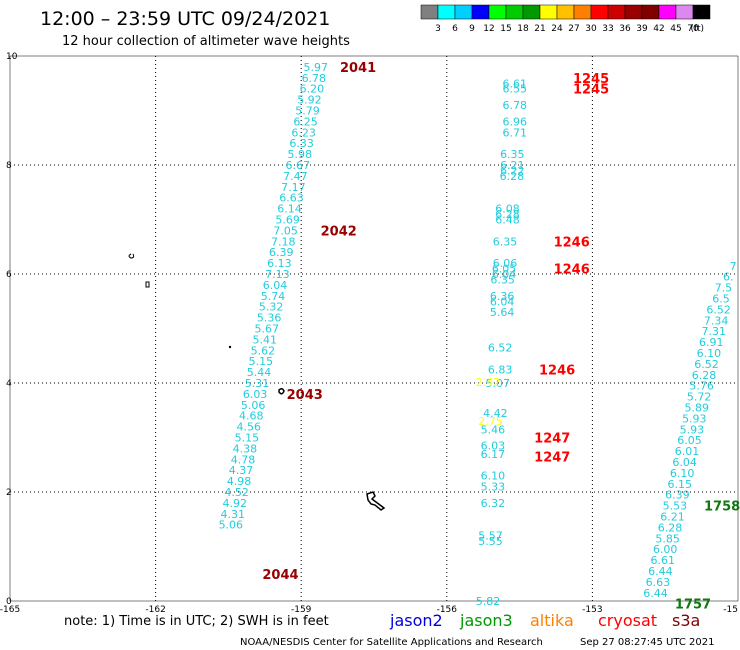 This screenshot has width=740, height=650. I want to click on x-tick-label: -162, so click(155, 610).